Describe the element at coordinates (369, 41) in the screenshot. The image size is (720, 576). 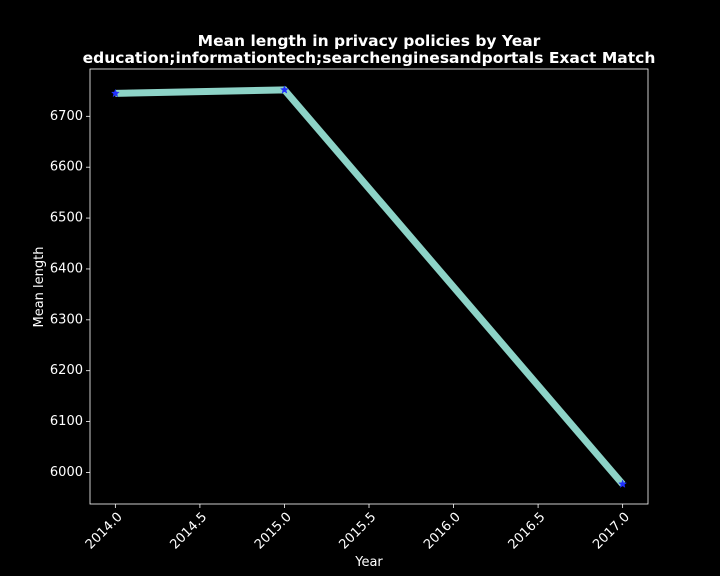
I see `chart-title: Mean length in privacy policies by Year` at that location.